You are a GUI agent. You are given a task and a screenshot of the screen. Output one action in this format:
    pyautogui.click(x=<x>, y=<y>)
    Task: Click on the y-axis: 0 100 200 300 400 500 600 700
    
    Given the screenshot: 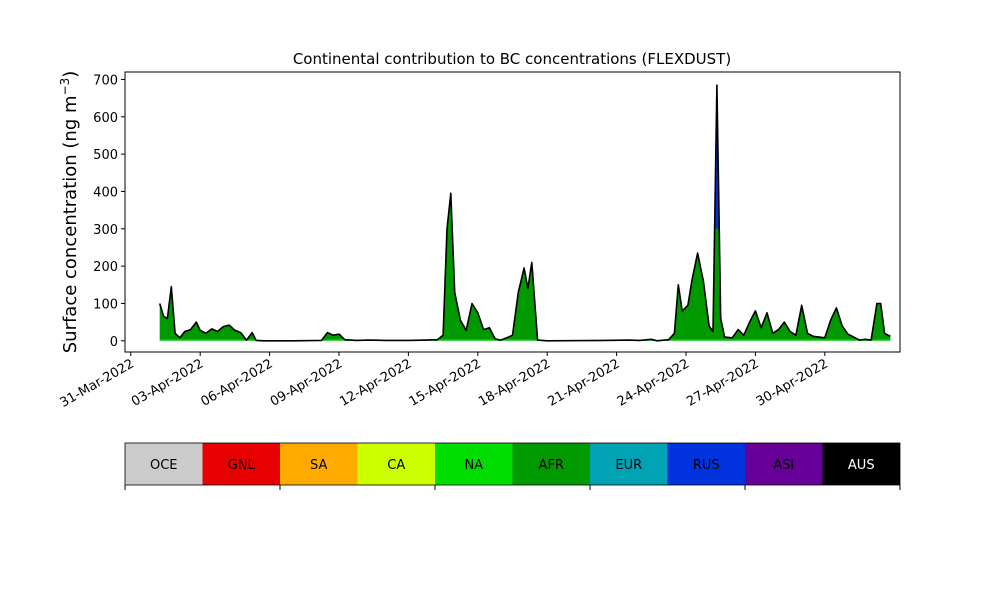 What is the action you would take?
    pyautogui.click(x=109, y=211)
    